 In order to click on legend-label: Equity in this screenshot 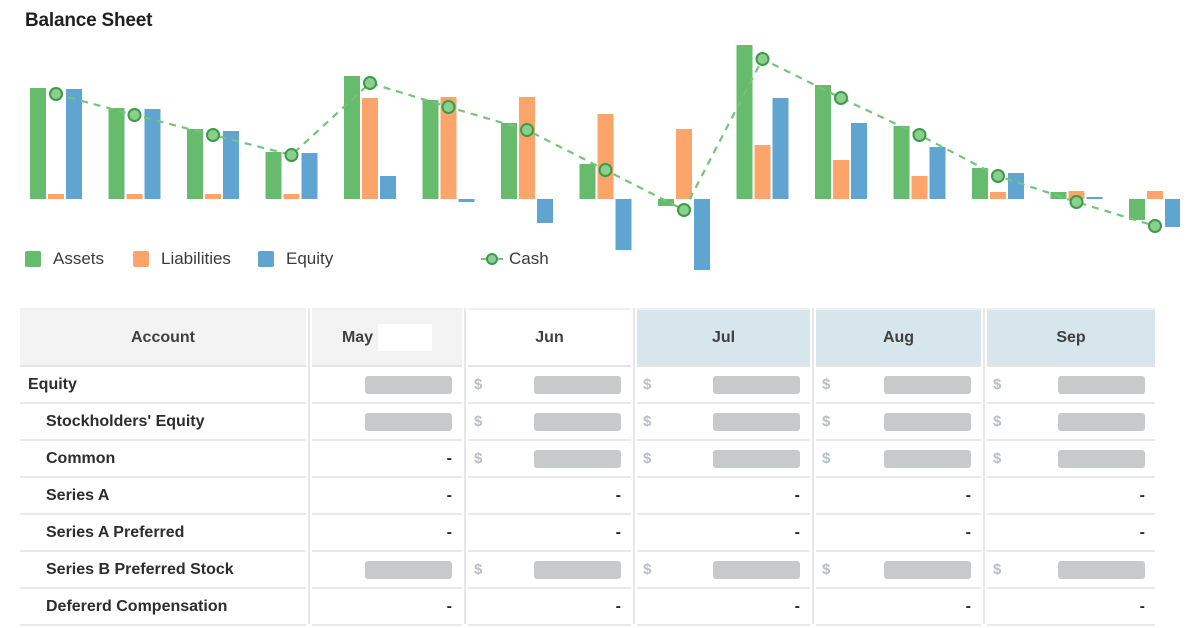, I will do `click(310, 258)`.